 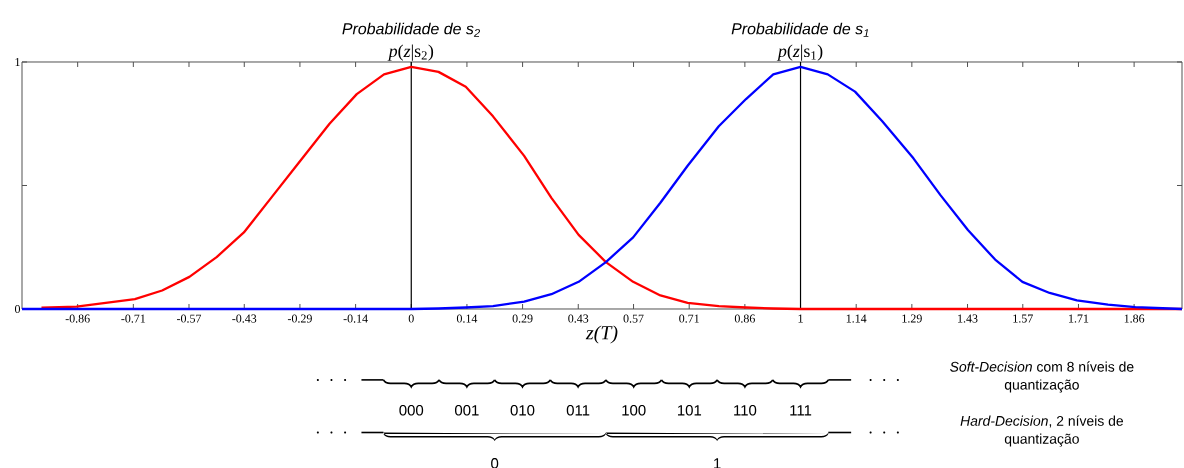 What do you see at coordinates (522, 318) in the screenshot?
I see `x-tick-label: 0.29` at bounding box center [522, 318].